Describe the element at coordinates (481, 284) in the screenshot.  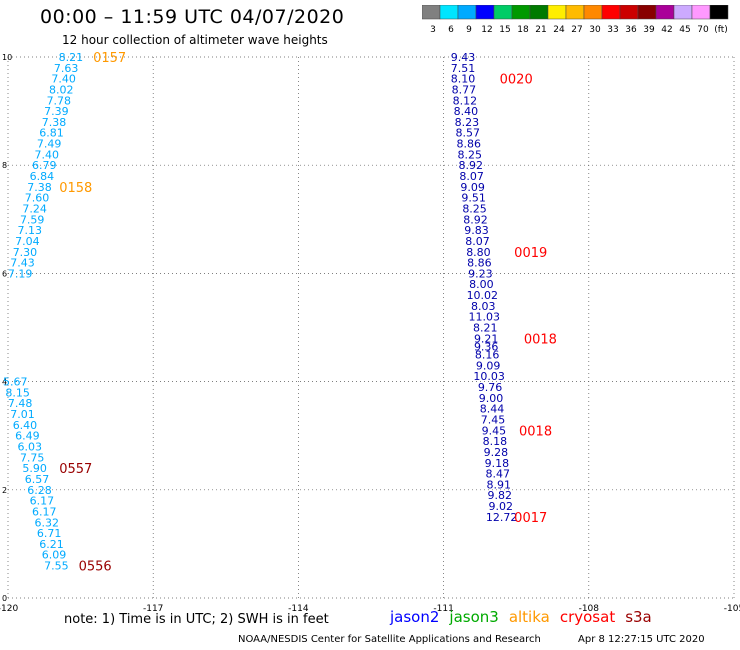
I see `wave-height-value: 8.00` at that location.